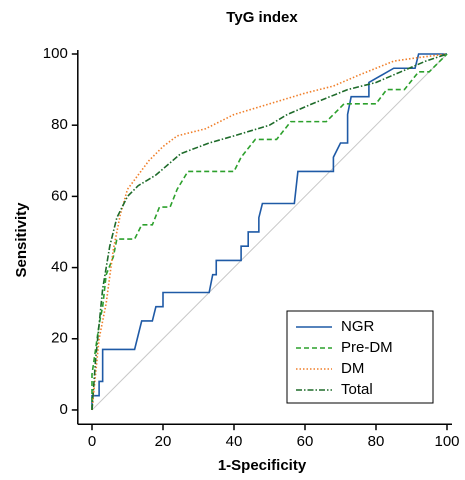 The image size is (465, 480). Describe the element at coordinates (59, 195) in the screenshot. I see `y-tick-label: 60` at that location.